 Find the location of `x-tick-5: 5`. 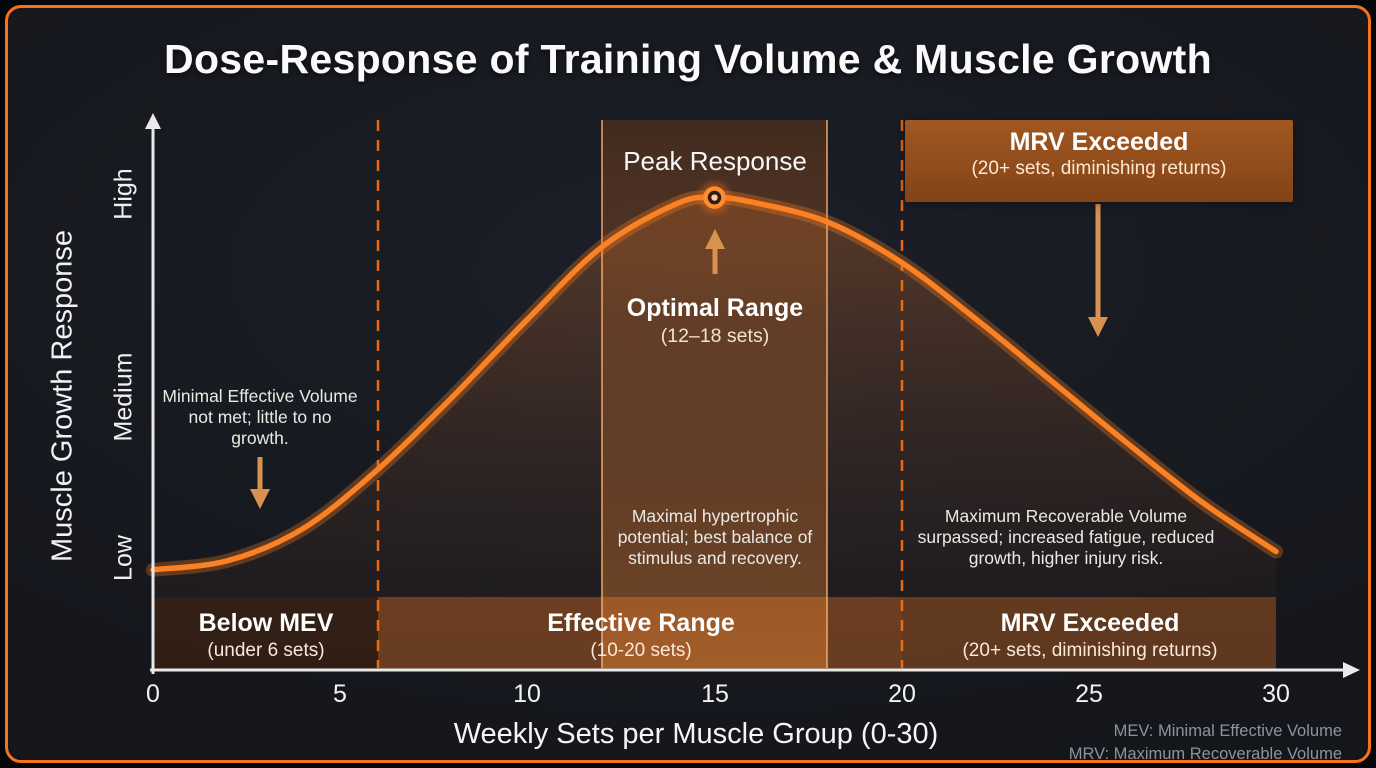

x-tick-5: 5 is located at coordinates (340, 694).